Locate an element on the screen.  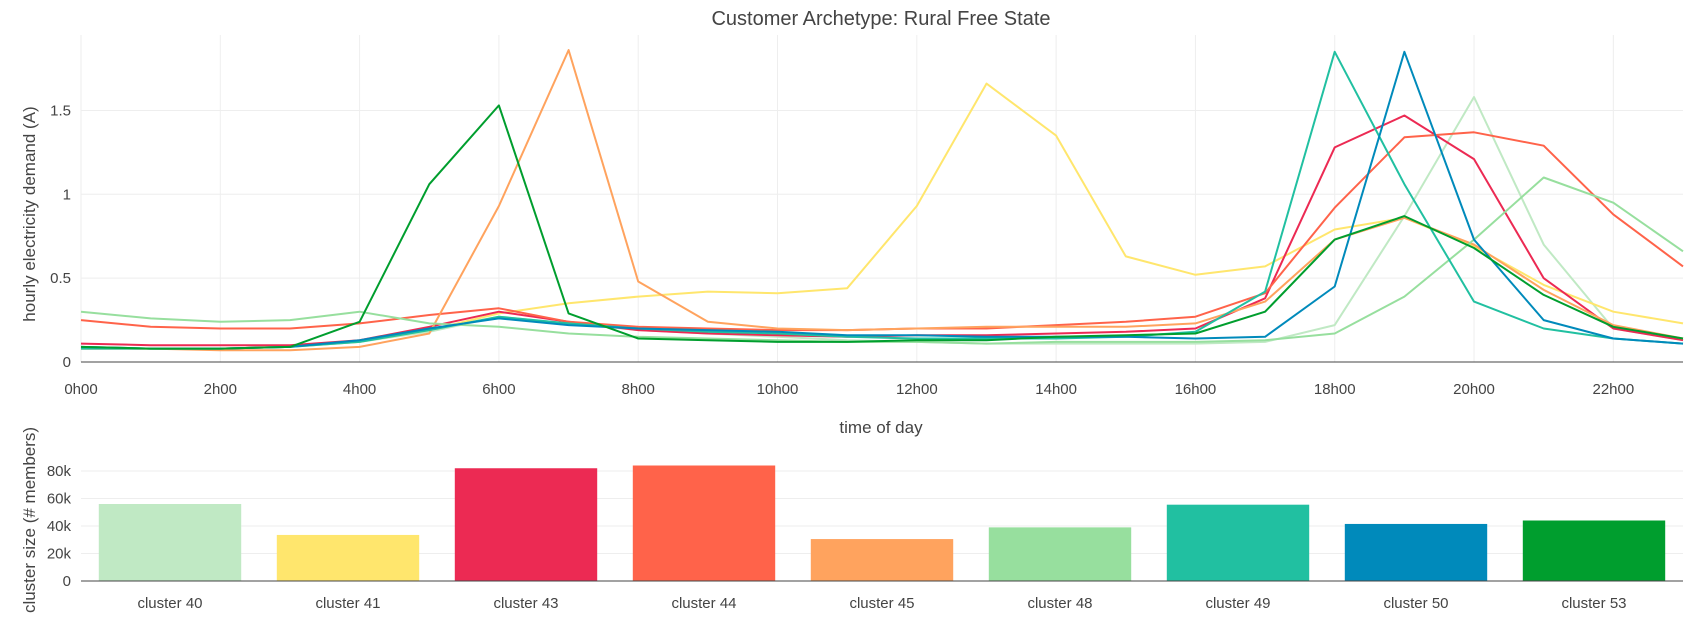
bar-y-tick-label: 0 is located at coordinates (67, 581).